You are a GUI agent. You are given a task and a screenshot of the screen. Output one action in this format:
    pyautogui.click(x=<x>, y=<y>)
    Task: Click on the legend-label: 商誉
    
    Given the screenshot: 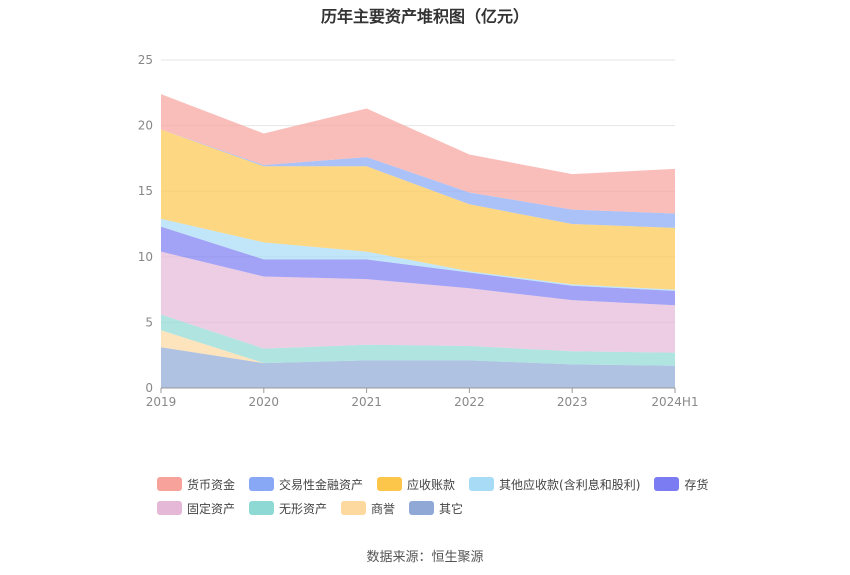 What is the action you would take?
    pyautogui.click(x=383, y=508)
    